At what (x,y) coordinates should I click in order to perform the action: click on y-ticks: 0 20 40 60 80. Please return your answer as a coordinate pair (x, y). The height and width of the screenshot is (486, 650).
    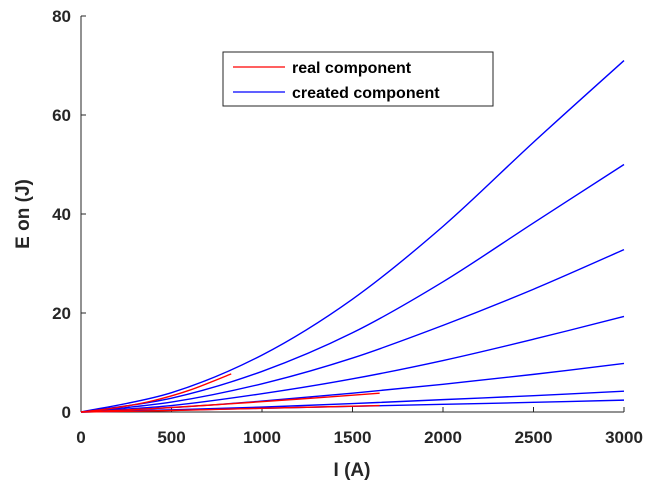
    Looking at the image, I should click on (69, 214).